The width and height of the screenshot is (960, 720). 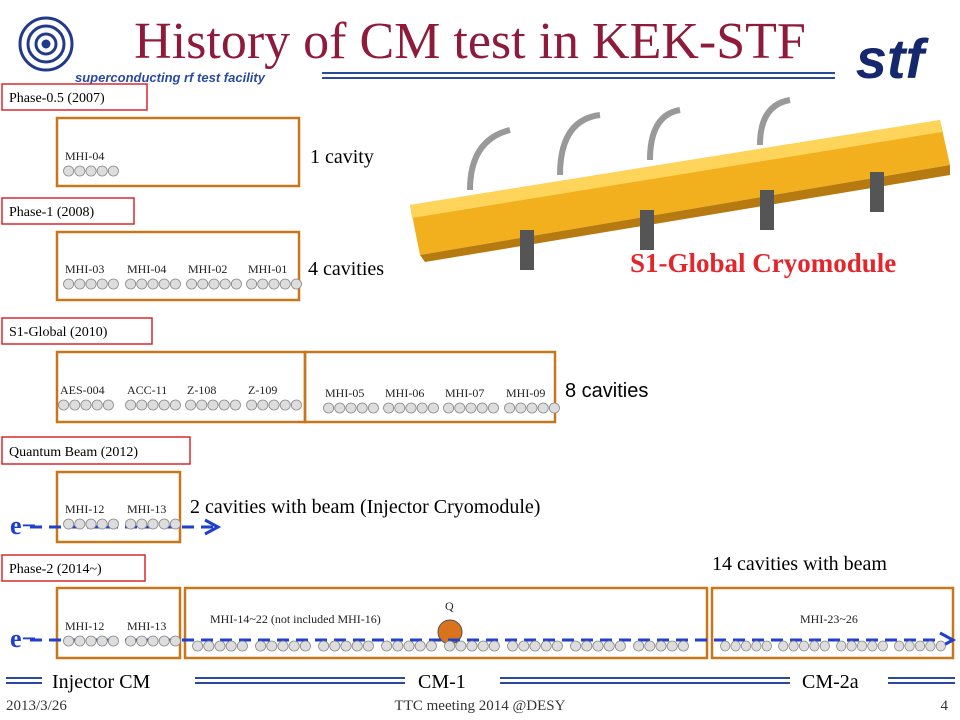 What do you see at coordinates (84, 269) in the screenshot?
I see `cavity-label: MHI-03` at bounding box center [84, 269].